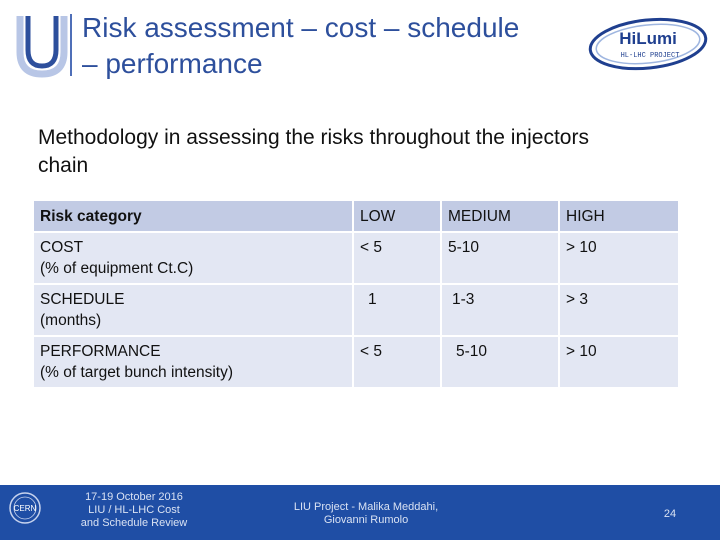 The height and width of the screenshot is (540, 720). I want to click on table-row: COST (% of equipment Ct.C) < 5 5-10 > 10, so click(356, 258).